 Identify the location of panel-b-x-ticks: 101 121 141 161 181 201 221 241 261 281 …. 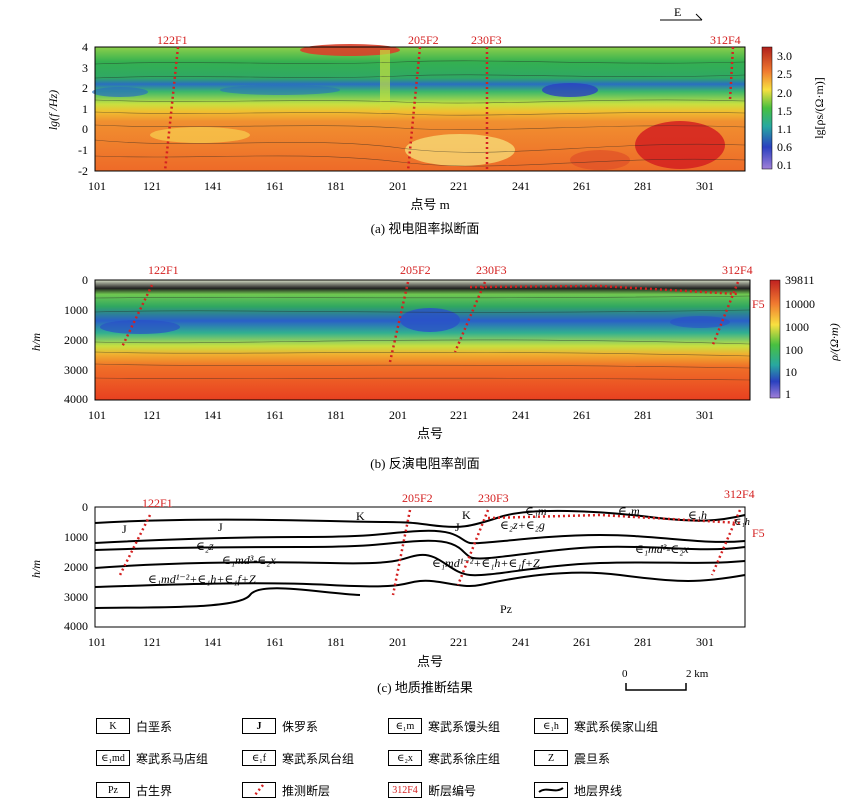
(401, 415).